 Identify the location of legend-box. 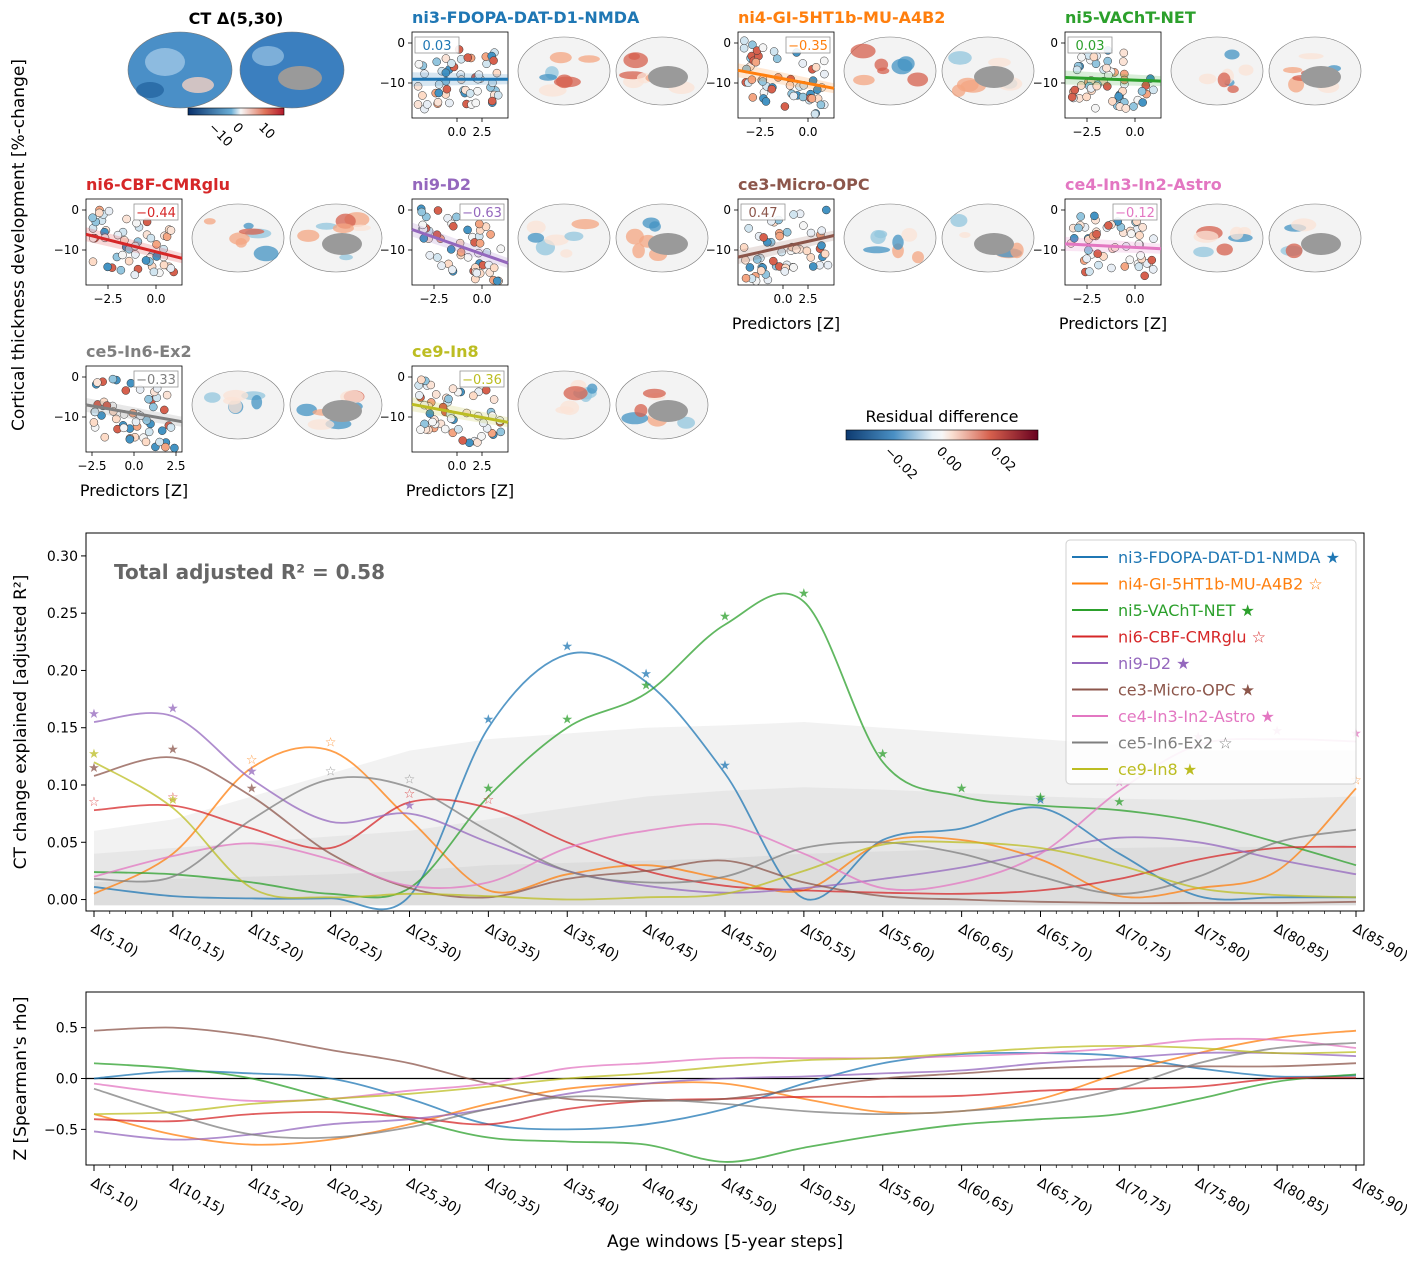
(1211, 662).